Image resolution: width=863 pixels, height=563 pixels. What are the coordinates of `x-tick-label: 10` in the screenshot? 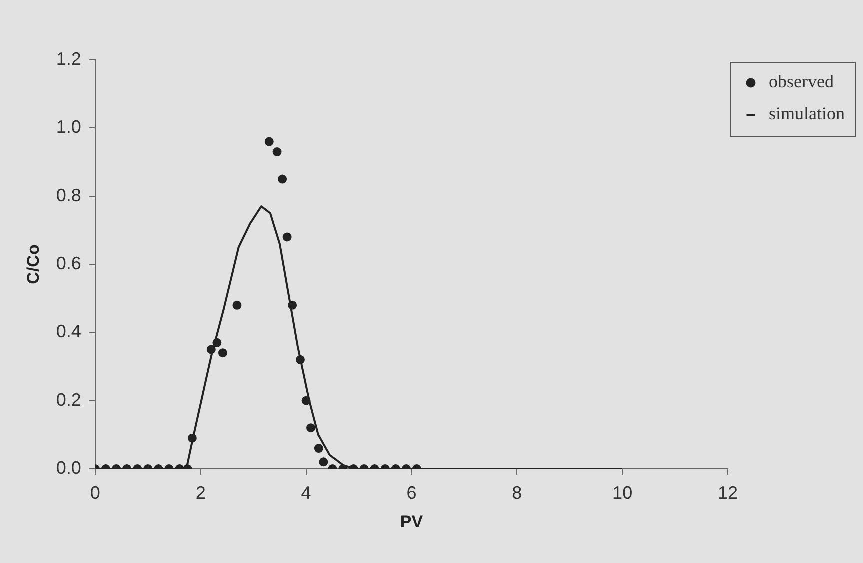 It's located at (622, 492).